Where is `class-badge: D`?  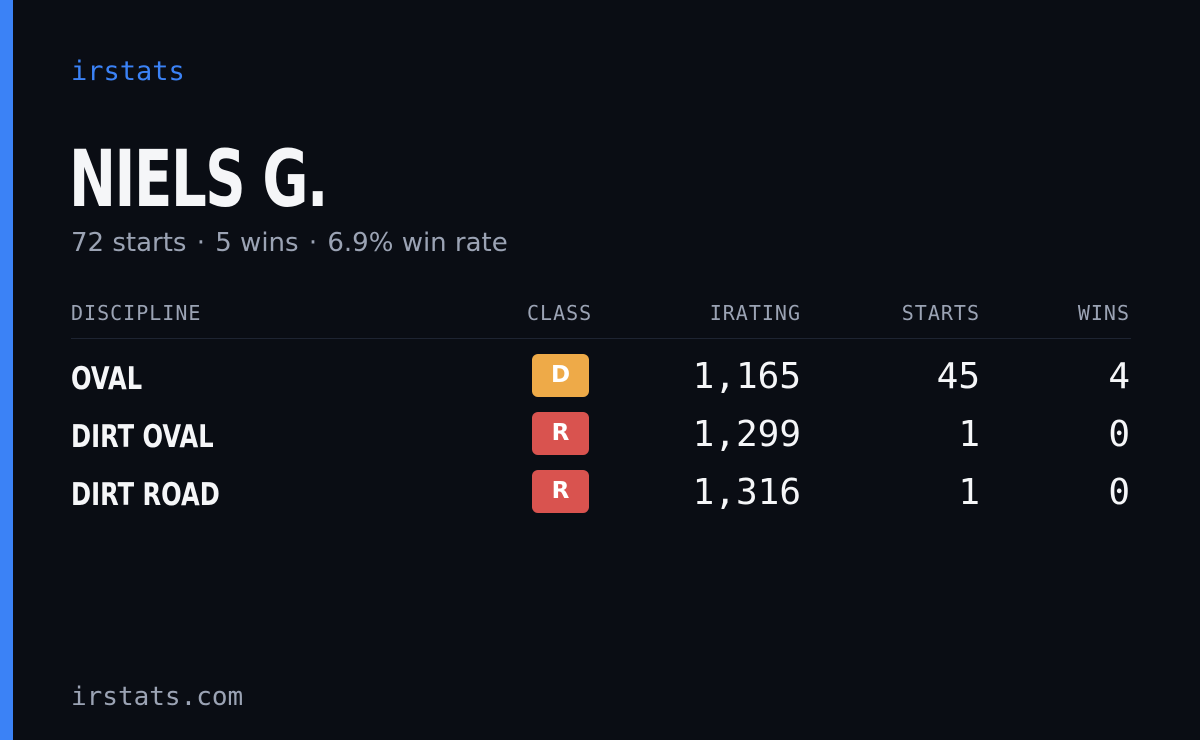 class-badge: D is located at coordinates (560, 375).